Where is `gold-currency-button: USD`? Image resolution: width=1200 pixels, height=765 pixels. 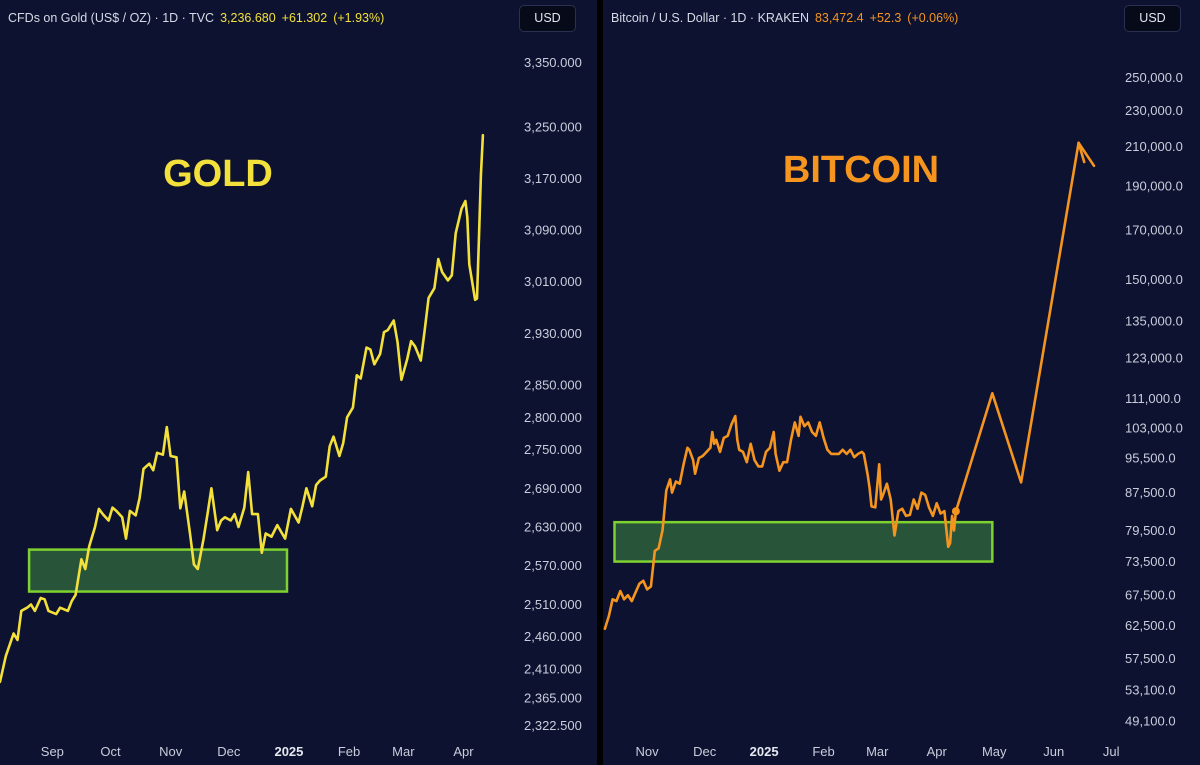 gold-currency-button: USD is located at coordinates (547, 18).